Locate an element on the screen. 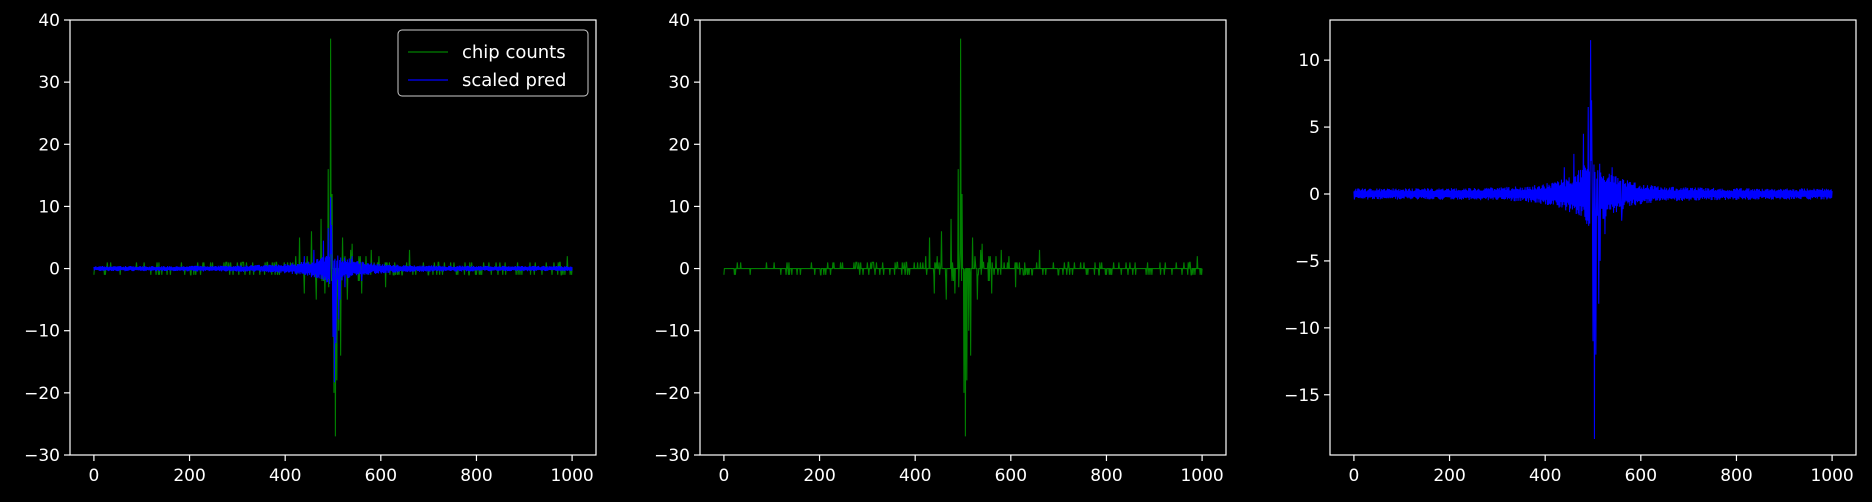 The height and width of the screenshot is (502, 1872). series-line-scaled-pred is located at coordinates (333, 290).